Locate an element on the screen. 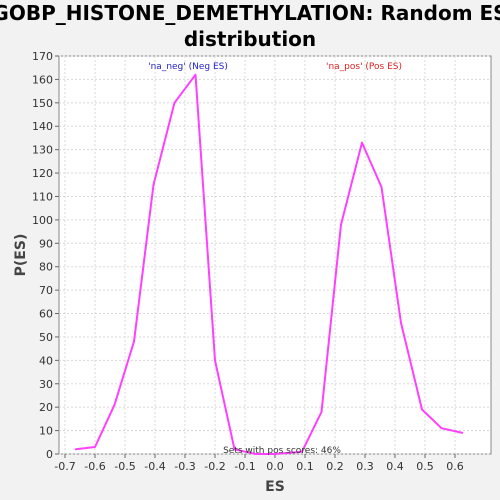 The width and height of the screenshot is (500, 500). y-tick-label: 150 is located at coordinates (42, 103).